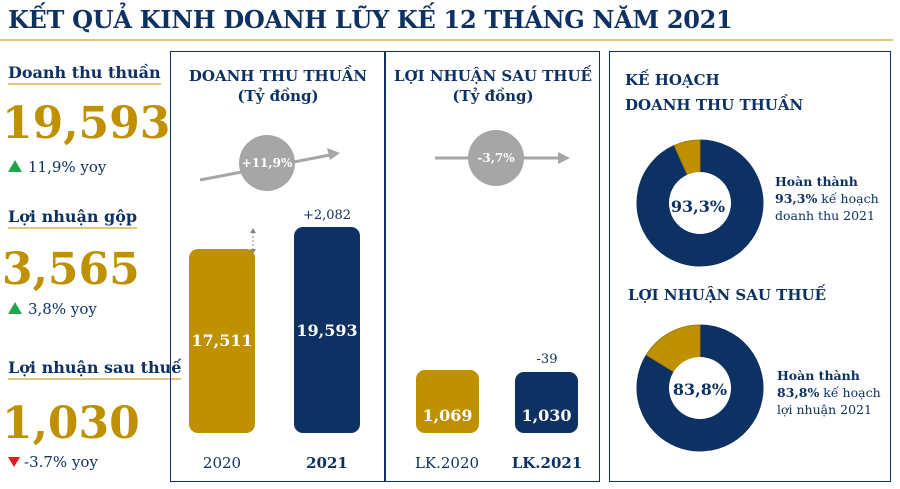 This screenshot has height=489, width=900. What do you see at coordinates (222, 463) in the screenshot?
I see `x-tick-label: 2020` at bounding box center [222, 463].